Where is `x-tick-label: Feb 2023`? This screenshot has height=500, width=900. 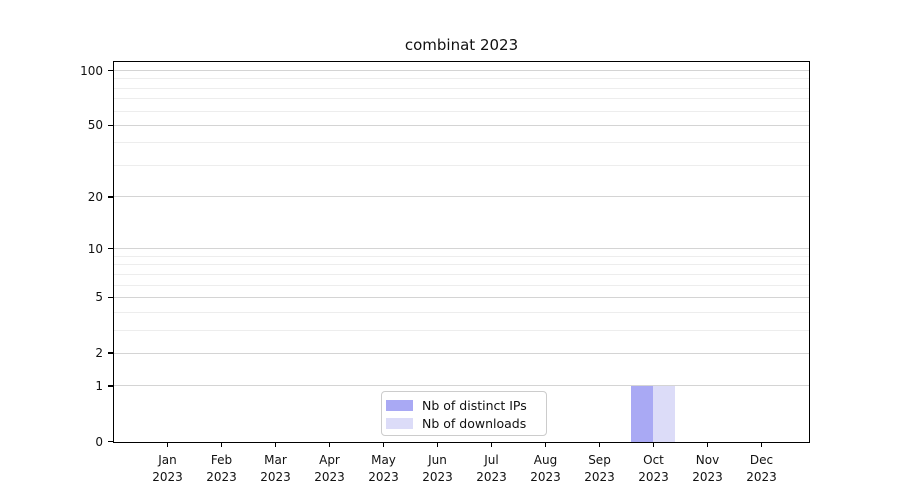
x-tick-label: Feb 2023 is located at coordinates (221, 468).